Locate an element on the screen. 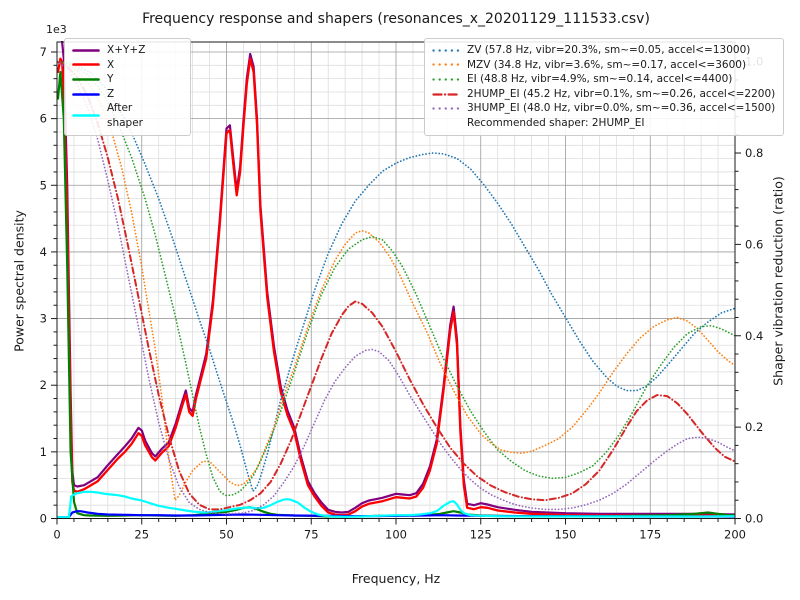 This screenshot has width=800, height=600. legend-label: X is located at coordinates (111, 64).